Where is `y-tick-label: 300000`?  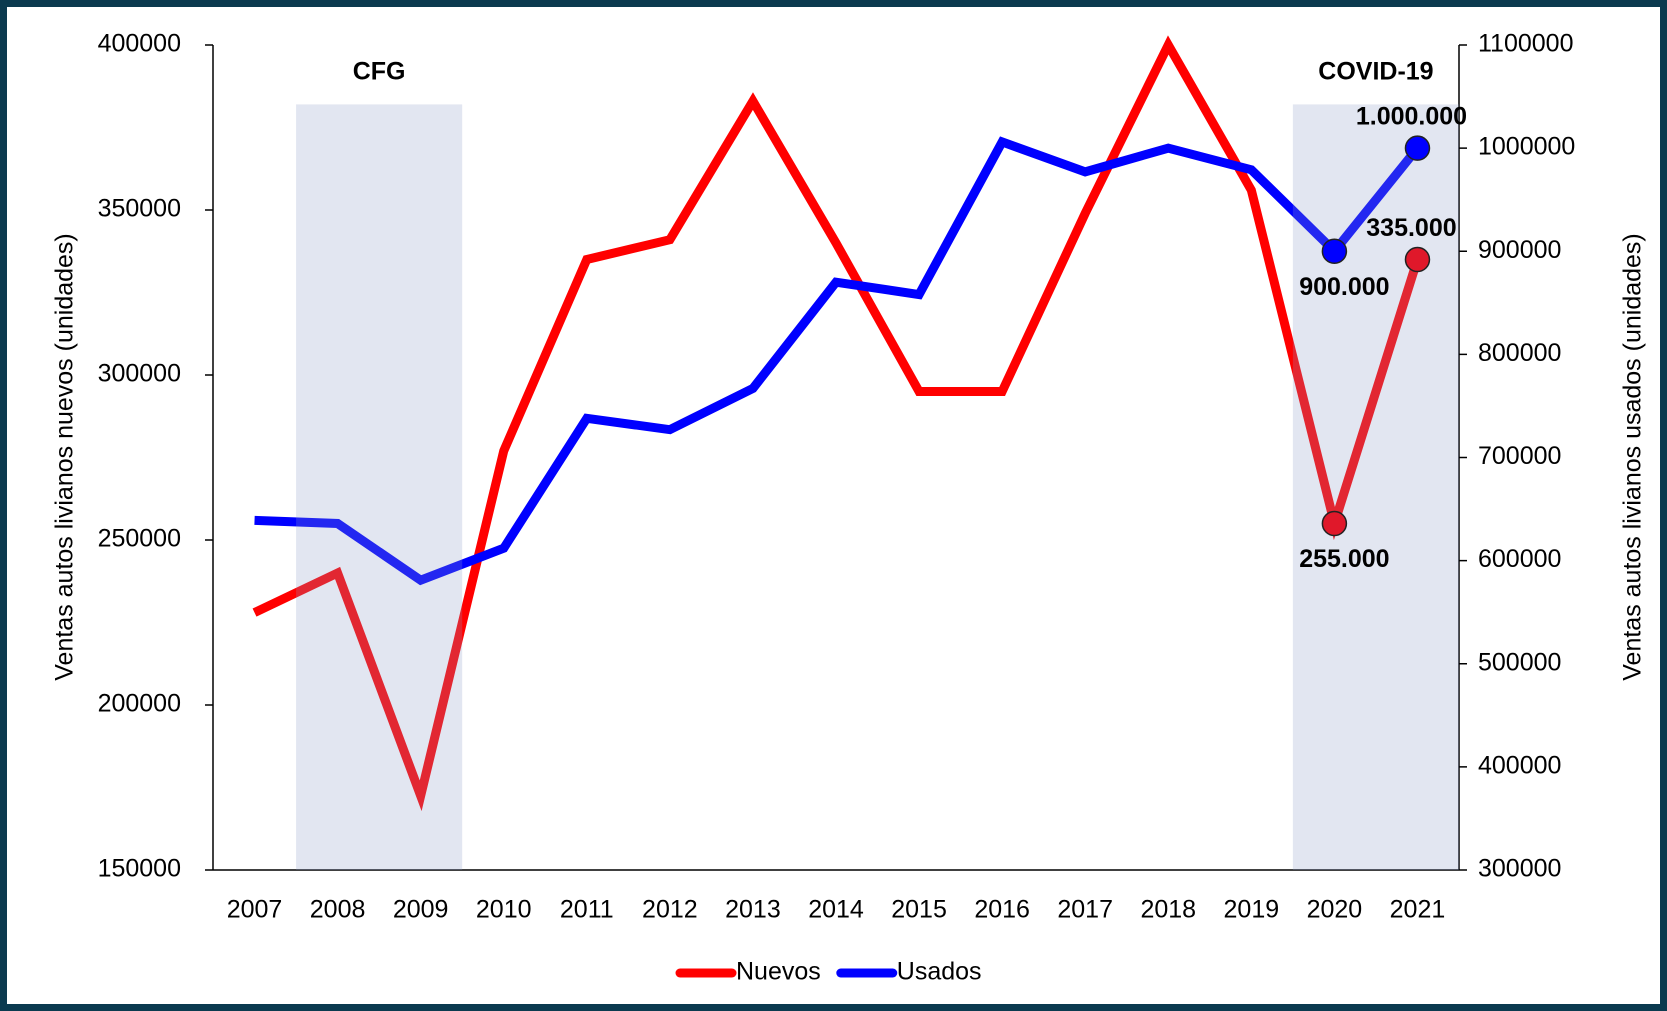 y-tick-label: 300000 is located at coordinates (139, 374).